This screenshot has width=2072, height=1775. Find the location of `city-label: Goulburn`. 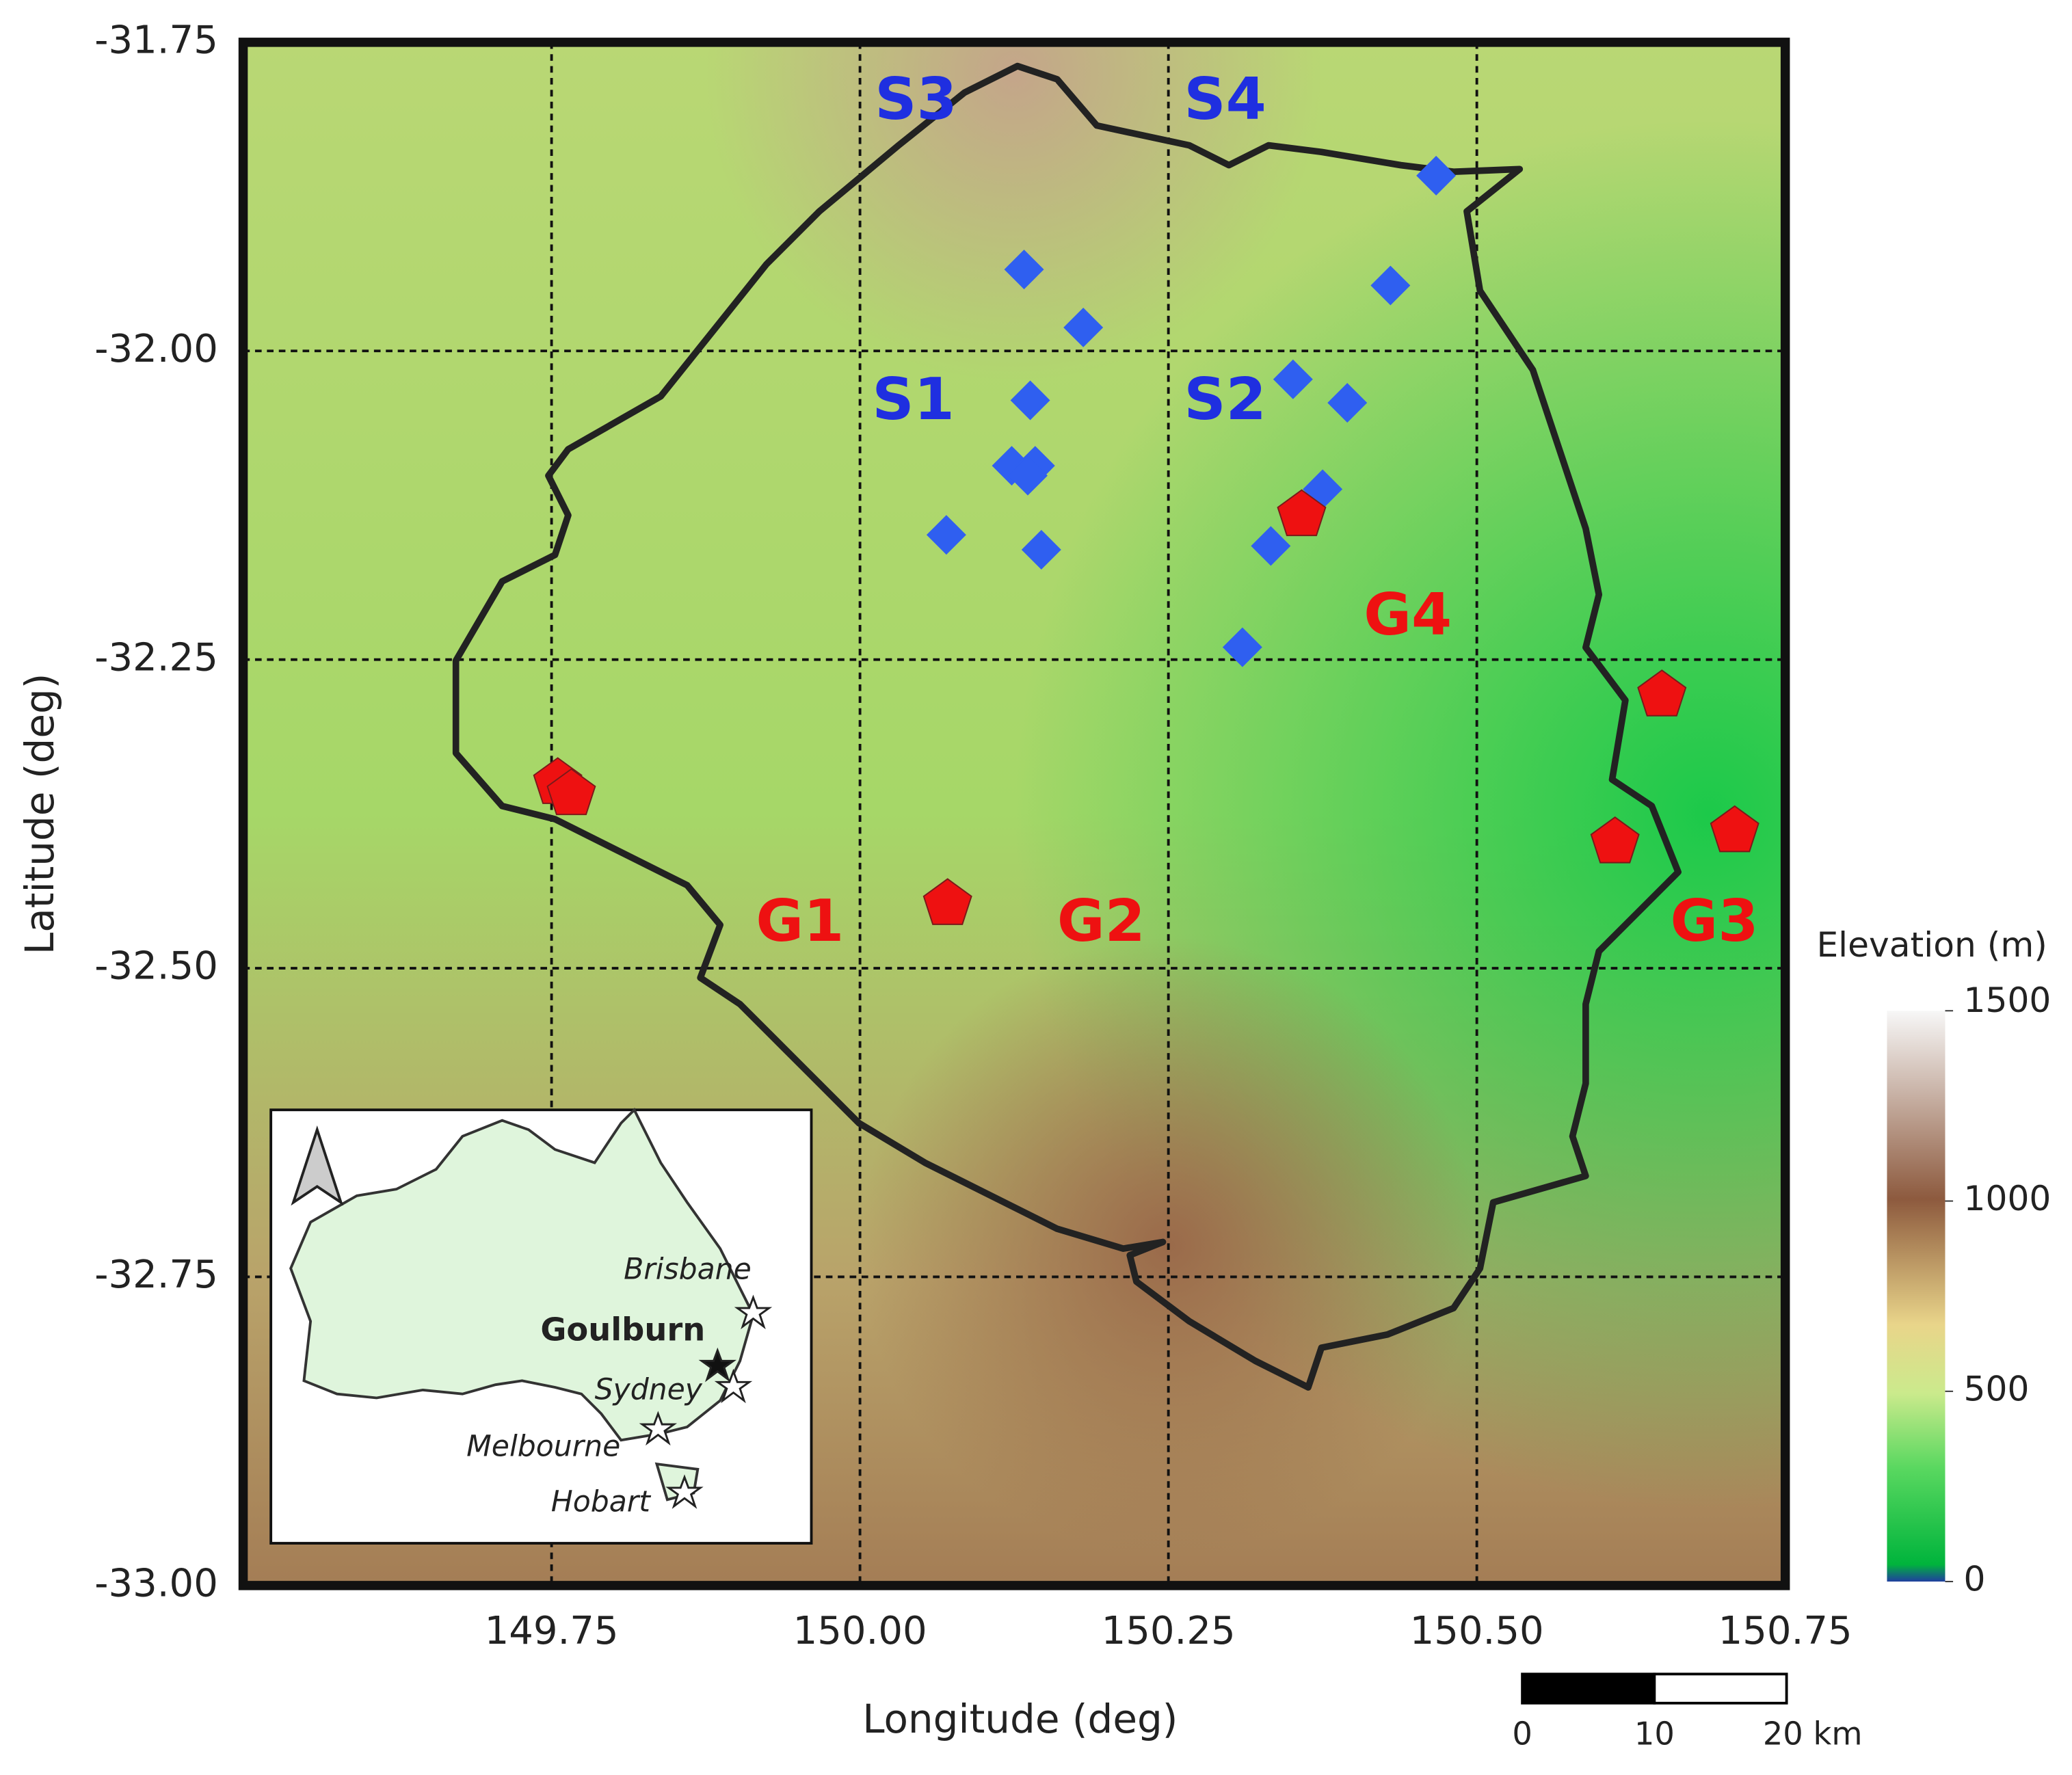

city-label: Goulburn is located at coordinates (622, 1329).